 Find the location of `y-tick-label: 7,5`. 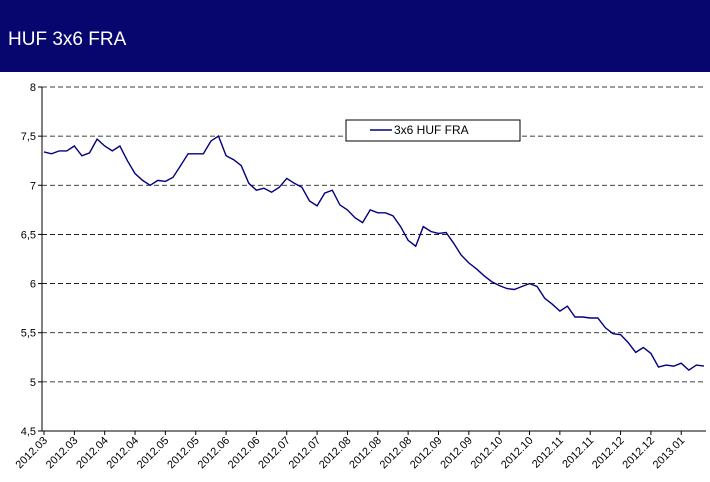

y-tick-label: 7,5 is located at coordinates (28, 137).